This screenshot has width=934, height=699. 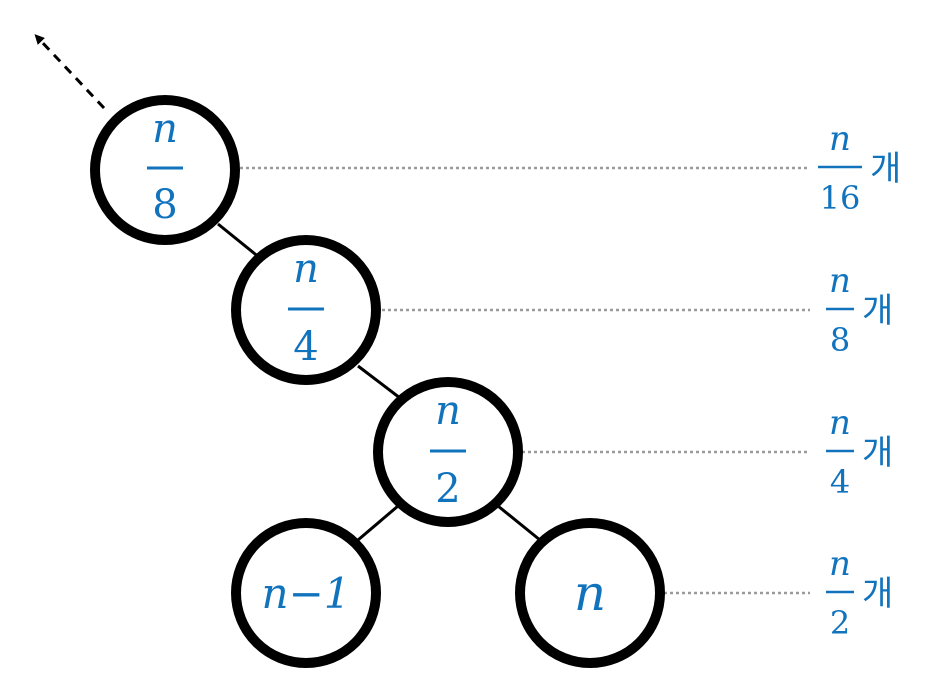 I want to click on level-3-numerator: n, so click(x=840, y=423).